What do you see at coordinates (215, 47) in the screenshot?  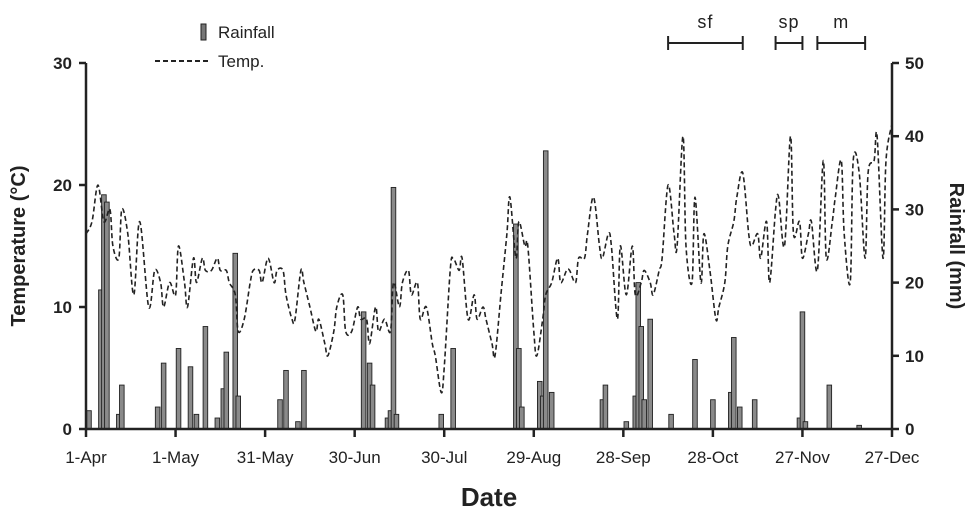 I see `legend: Rainfall Temp.` at bounding box center [215, 47].